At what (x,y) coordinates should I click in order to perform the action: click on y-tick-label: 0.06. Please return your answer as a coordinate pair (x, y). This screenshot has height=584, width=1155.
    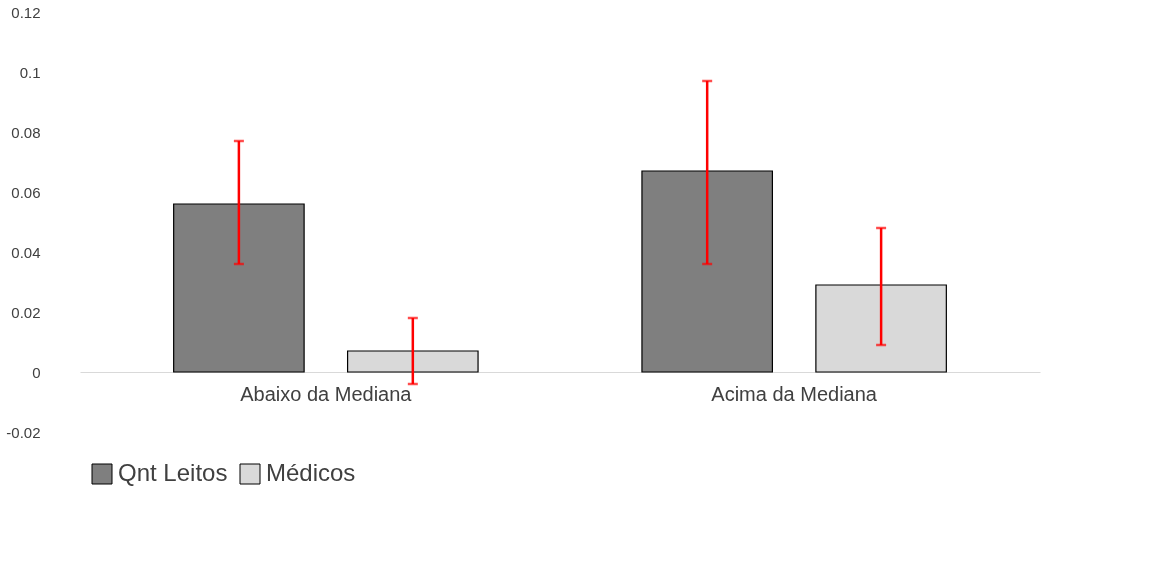
    Looking at the image, I should click on (26, 192).